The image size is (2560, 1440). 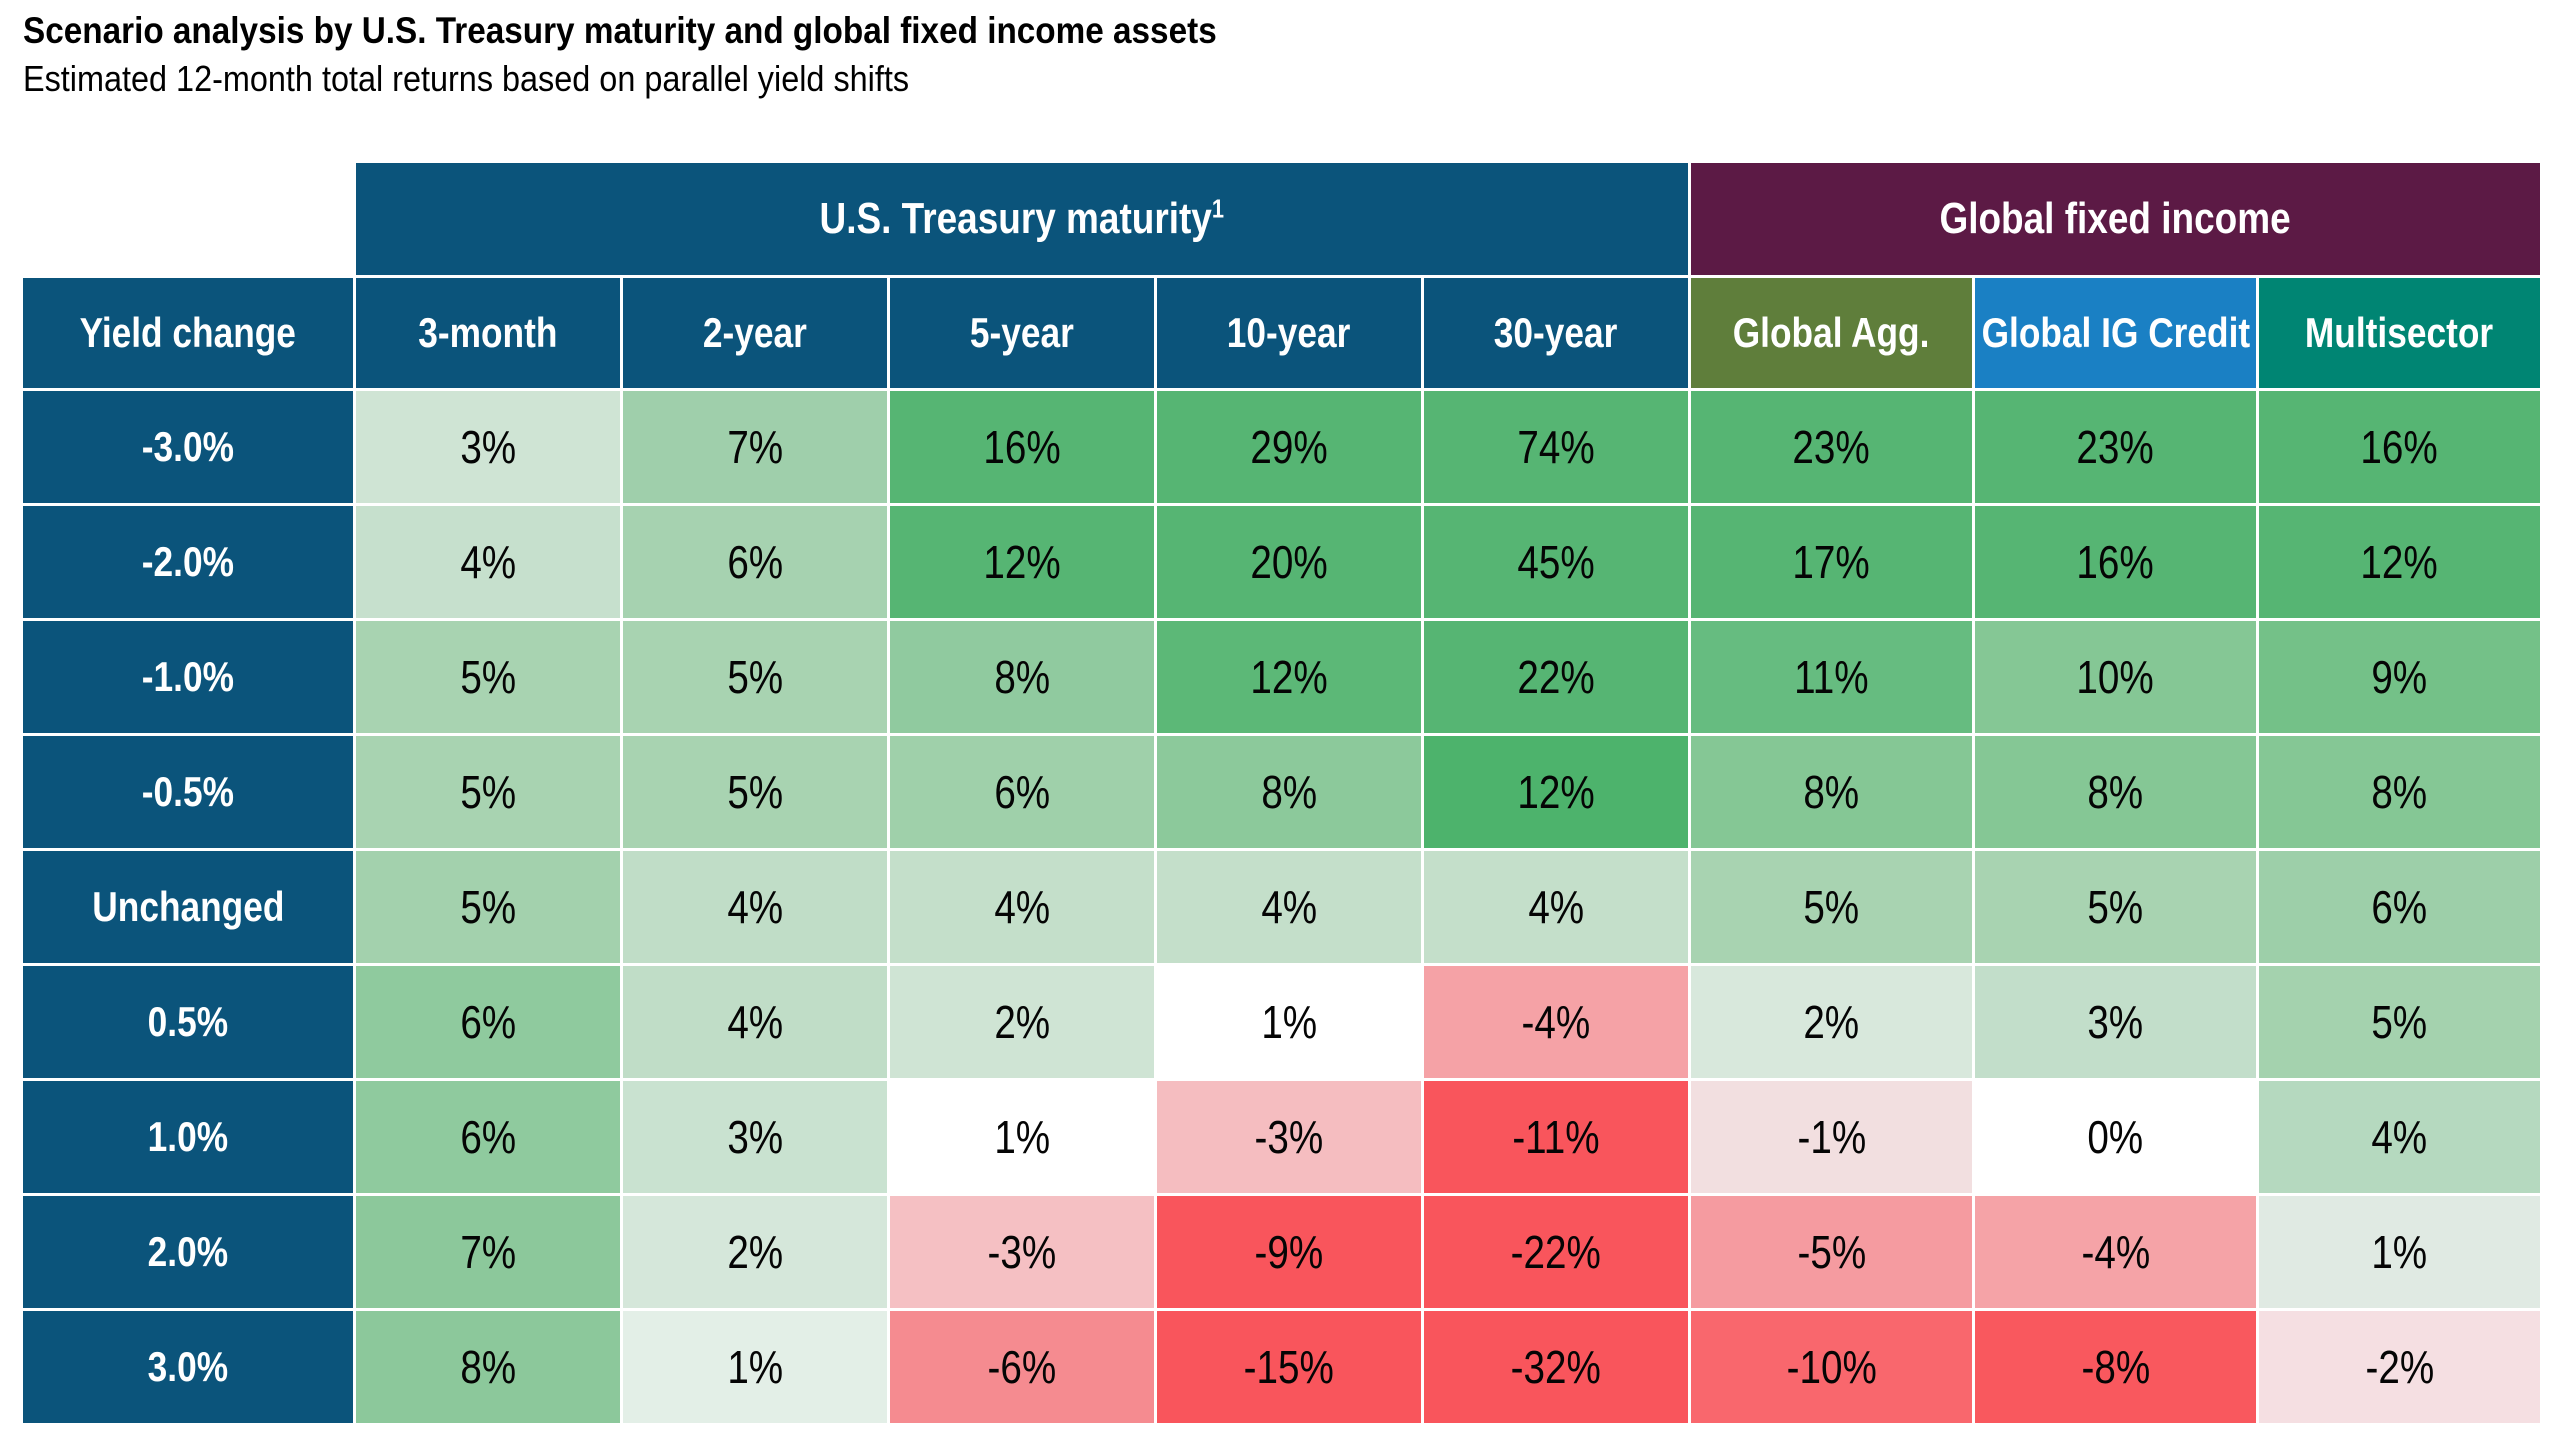 I want to click on table-cell-r4-c2-wrap: 4%, so click(x=1022, y=907).